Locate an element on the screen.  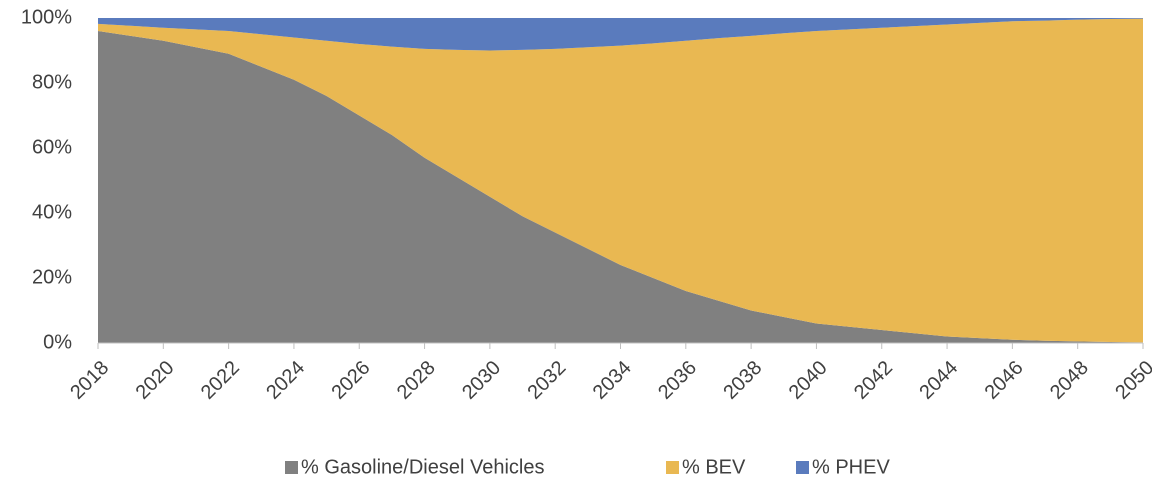
x-tick-label: 2044 is located at coordinates (938, 380).